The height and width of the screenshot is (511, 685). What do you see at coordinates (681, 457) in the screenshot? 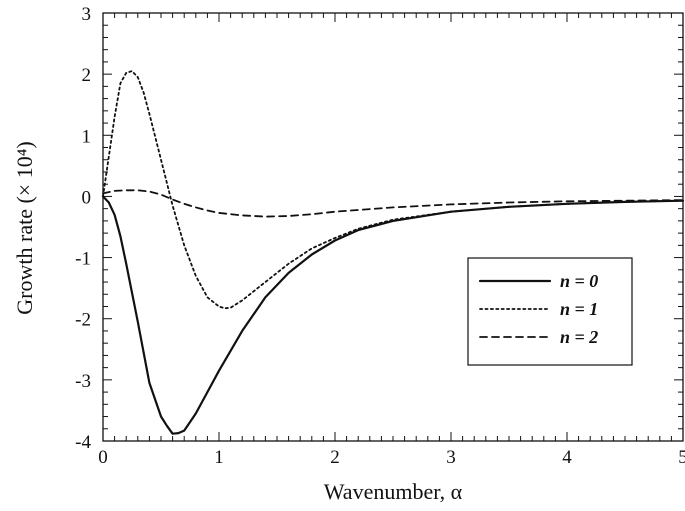
I see `x-tick-label: 5` at bounding box center [681, 457].